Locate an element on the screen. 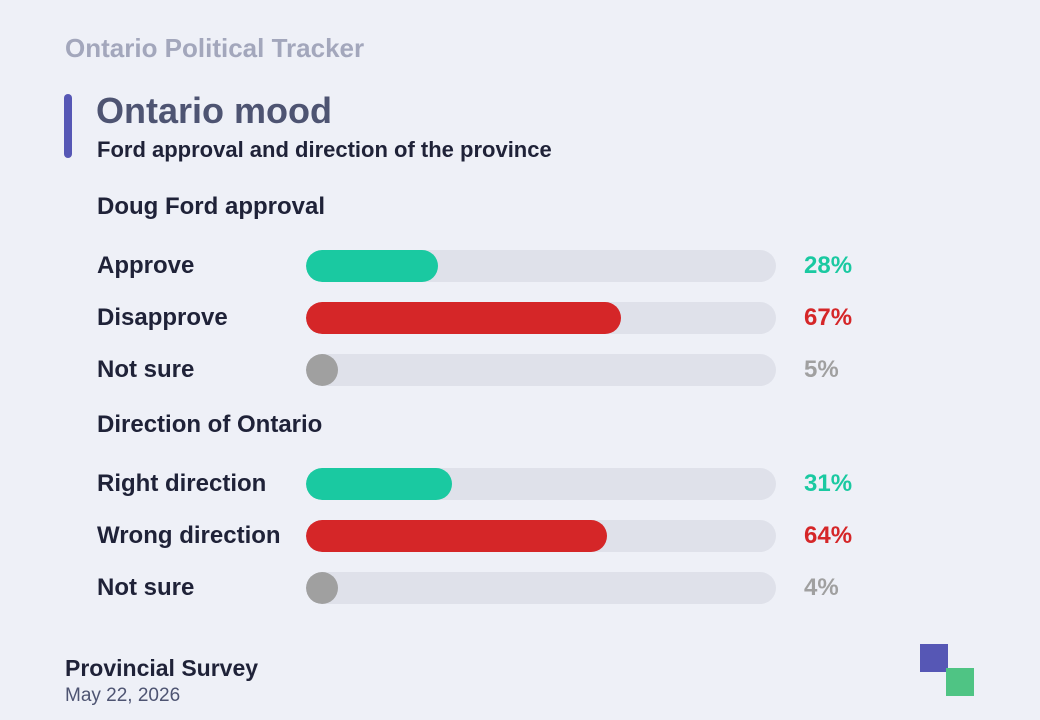 The height and width of the screenshot is (720, 1040). bar-row: Disapprove 67% is located at coordinates (520, 318).